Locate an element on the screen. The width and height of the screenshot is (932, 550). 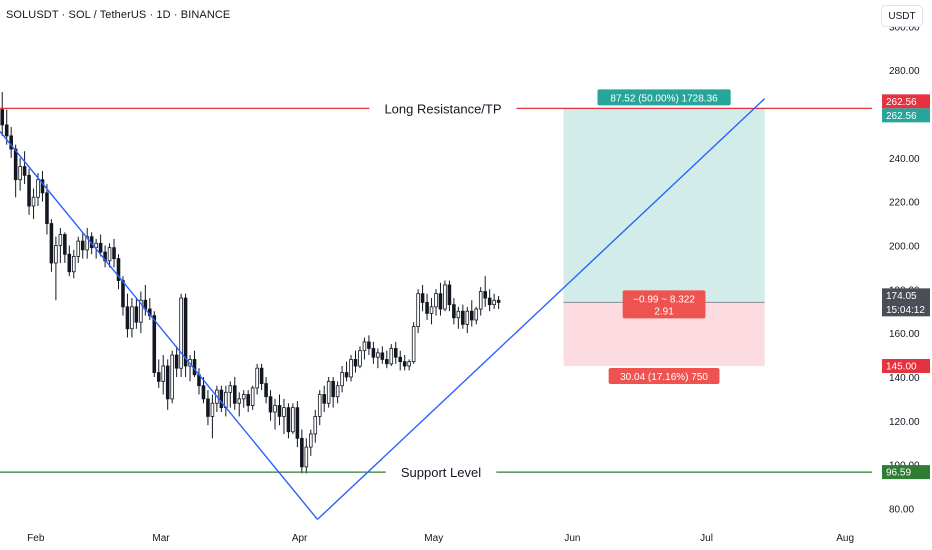
target-label-bg is located at coordinates (664, 97).